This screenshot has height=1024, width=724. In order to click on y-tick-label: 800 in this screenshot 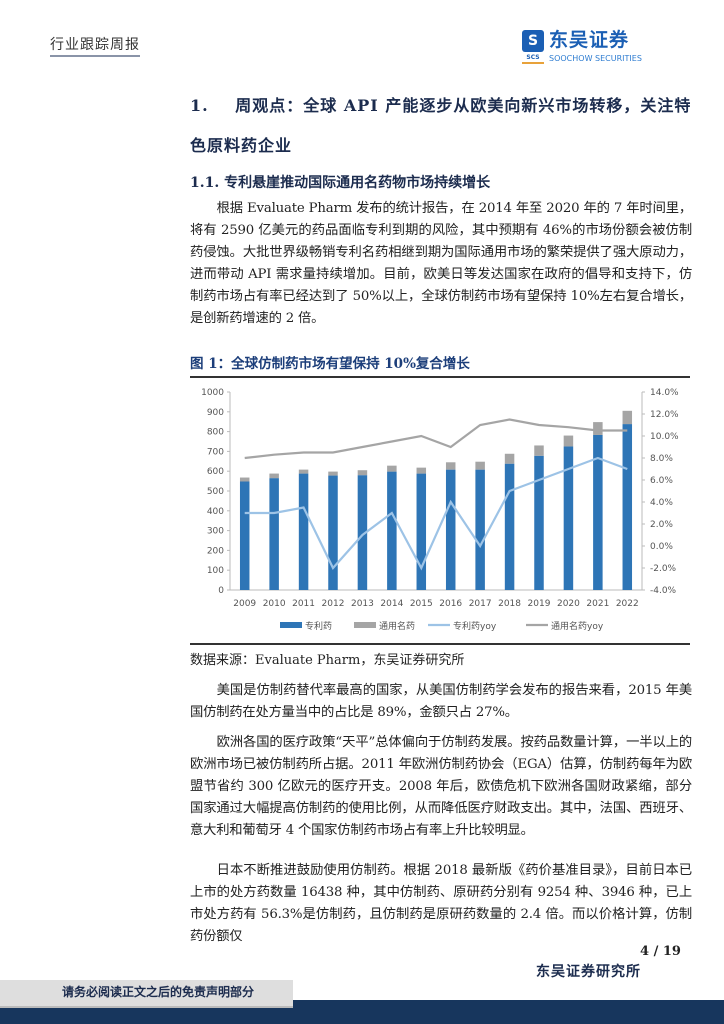, I will do `click(215, 433)`.